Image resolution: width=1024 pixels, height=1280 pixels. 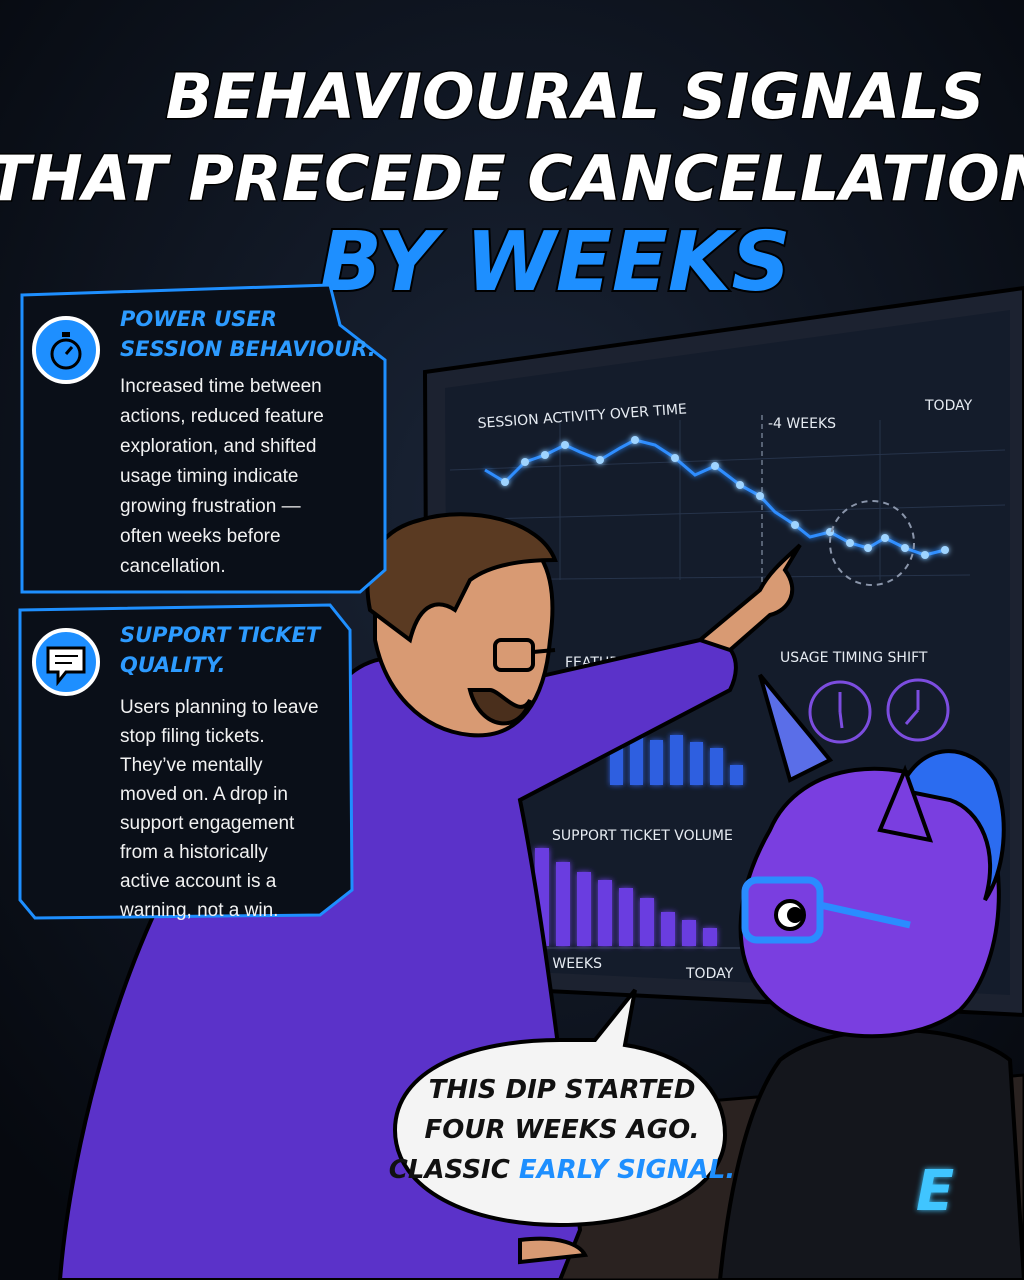 I want to click on card-body: support engagement, so click(x=207, y=823).